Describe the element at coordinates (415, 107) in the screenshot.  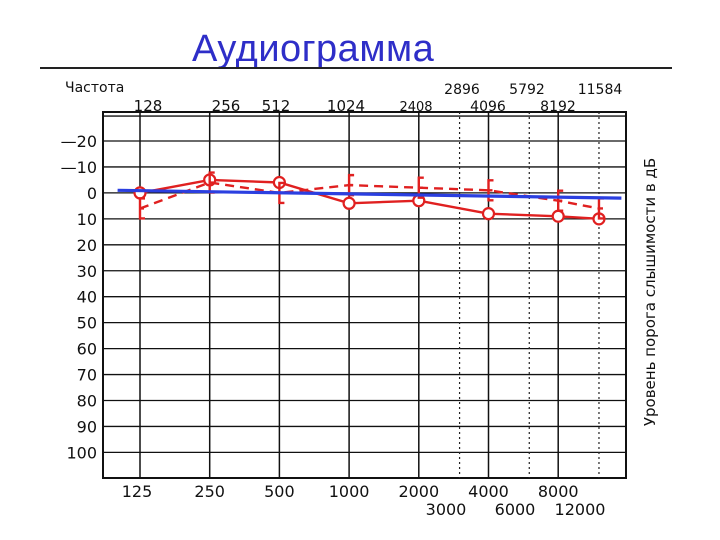
I see `top-frequency-label: 2408` at that location.